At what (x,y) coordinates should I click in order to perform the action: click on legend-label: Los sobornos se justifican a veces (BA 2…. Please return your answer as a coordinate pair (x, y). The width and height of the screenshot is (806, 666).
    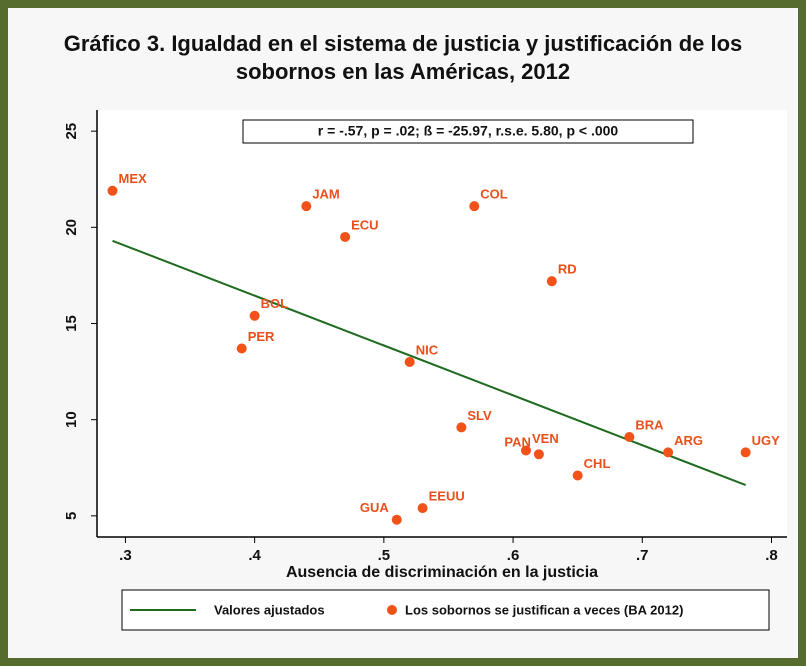
    Looking at the image, I should click on (544, 609).